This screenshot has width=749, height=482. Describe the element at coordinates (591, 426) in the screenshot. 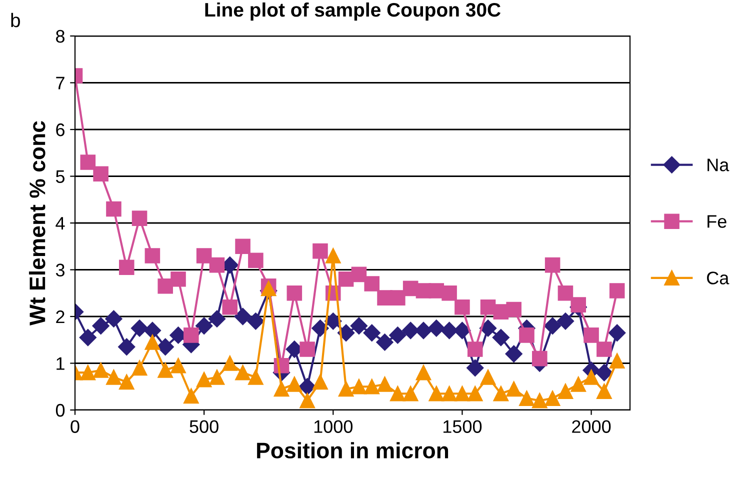

I see `x-tick-label: 2000` at that location.